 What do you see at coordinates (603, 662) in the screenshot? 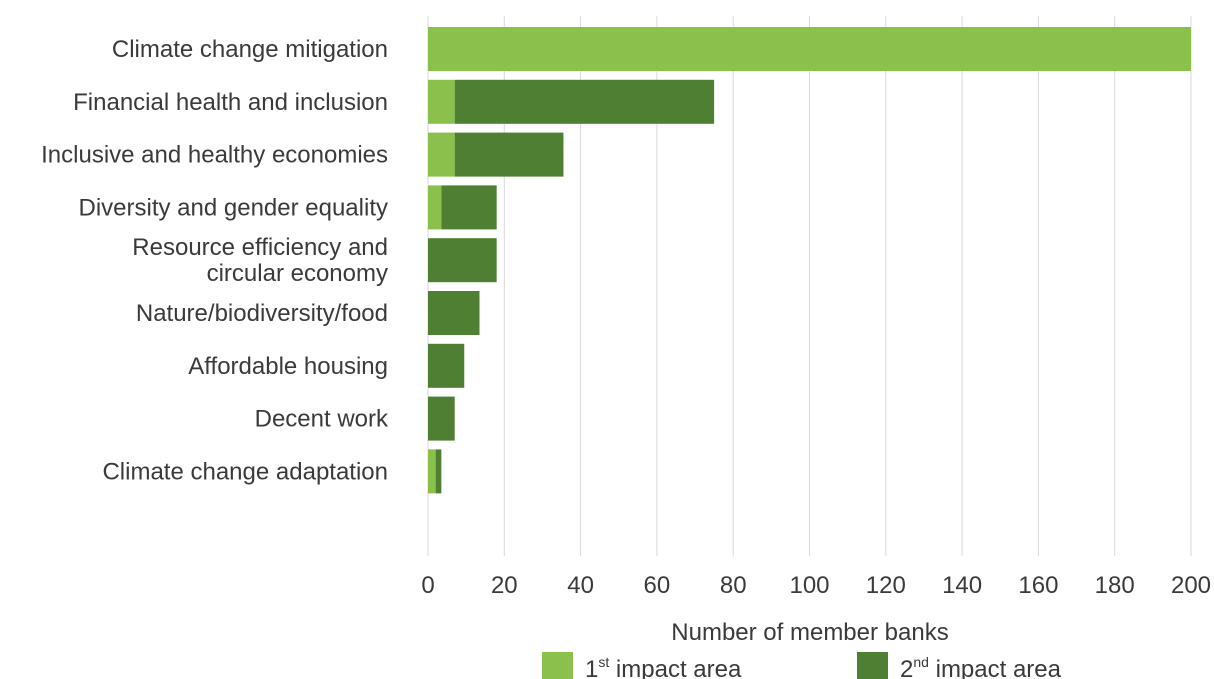
I see `legend-label-superscript: st` at bounding box center [603, 662].